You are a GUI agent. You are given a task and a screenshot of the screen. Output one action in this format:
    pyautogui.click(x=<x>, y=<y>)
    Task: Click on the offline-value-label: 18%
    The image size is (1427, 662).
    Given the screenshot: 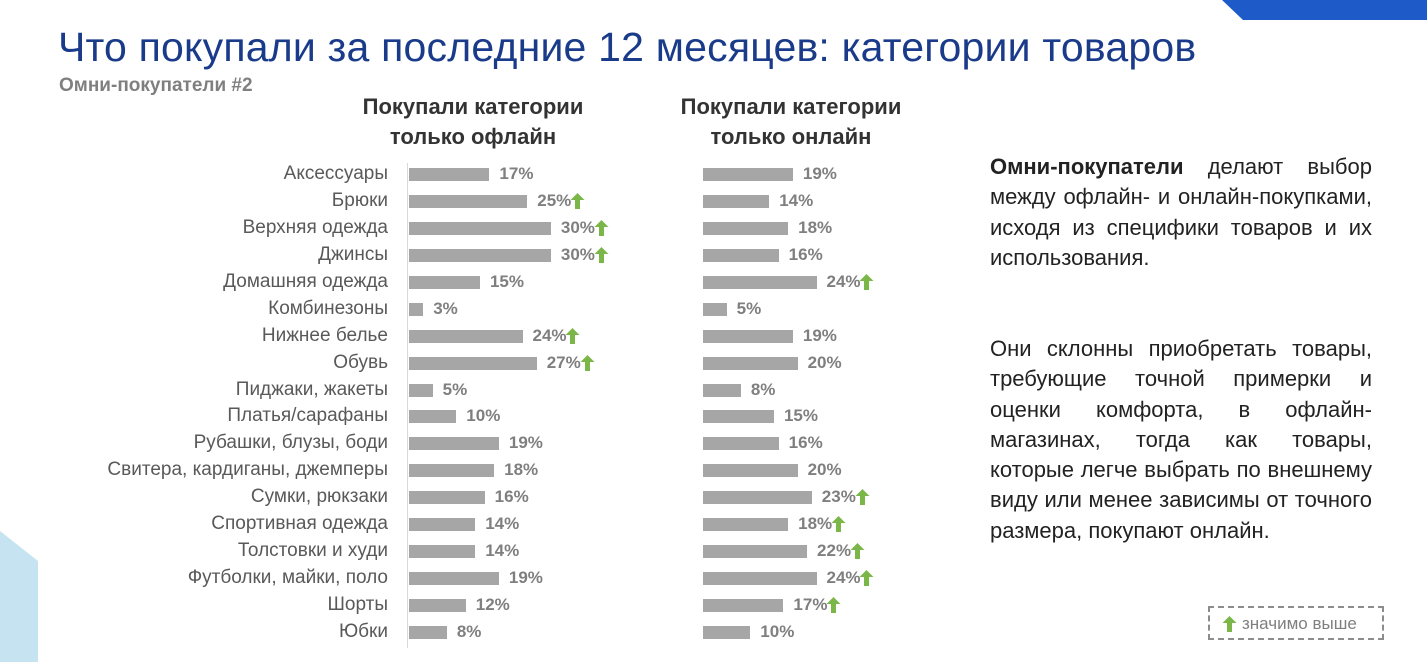 What is the action you would take?
    pyautogui.click(x=521, y=470)
    